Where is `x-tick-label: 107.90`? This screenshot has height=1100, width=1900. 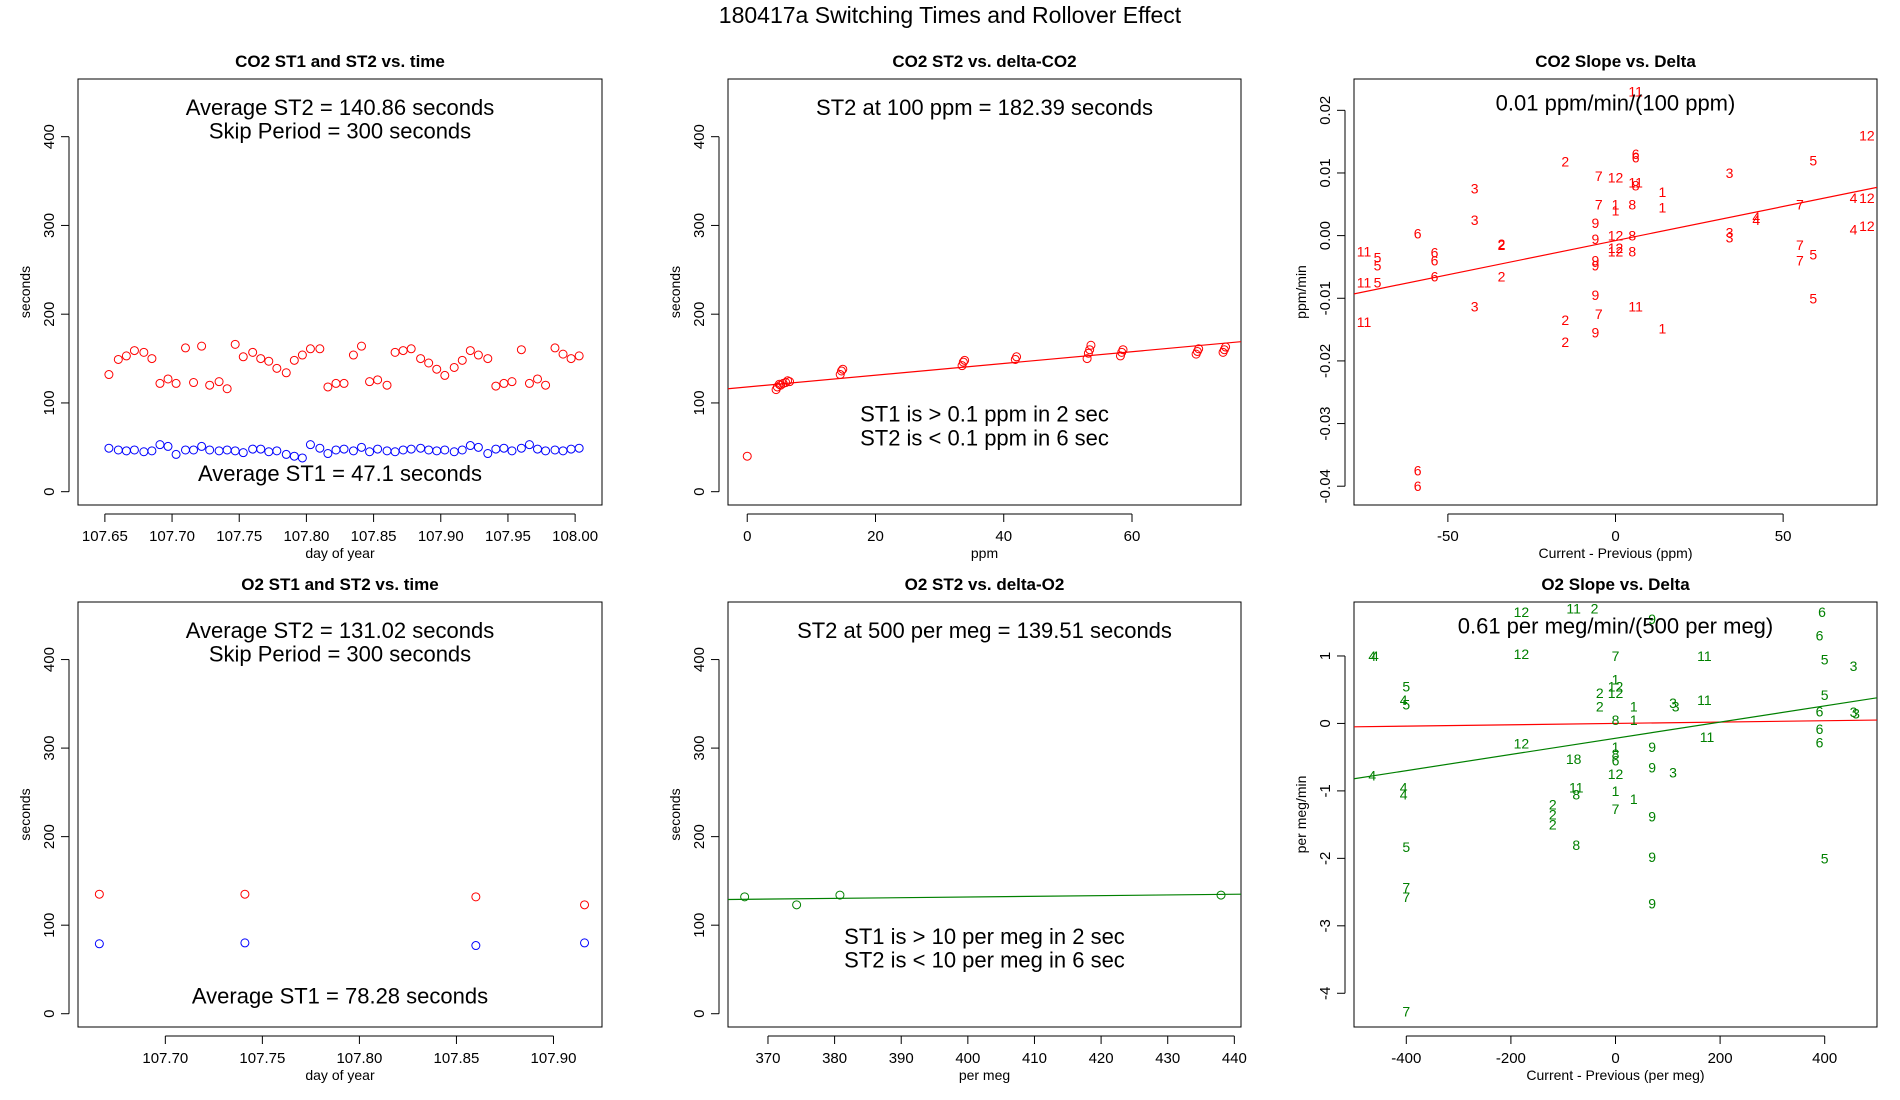
x-tick-label: 107.90 is located at coordinates (441, 536).